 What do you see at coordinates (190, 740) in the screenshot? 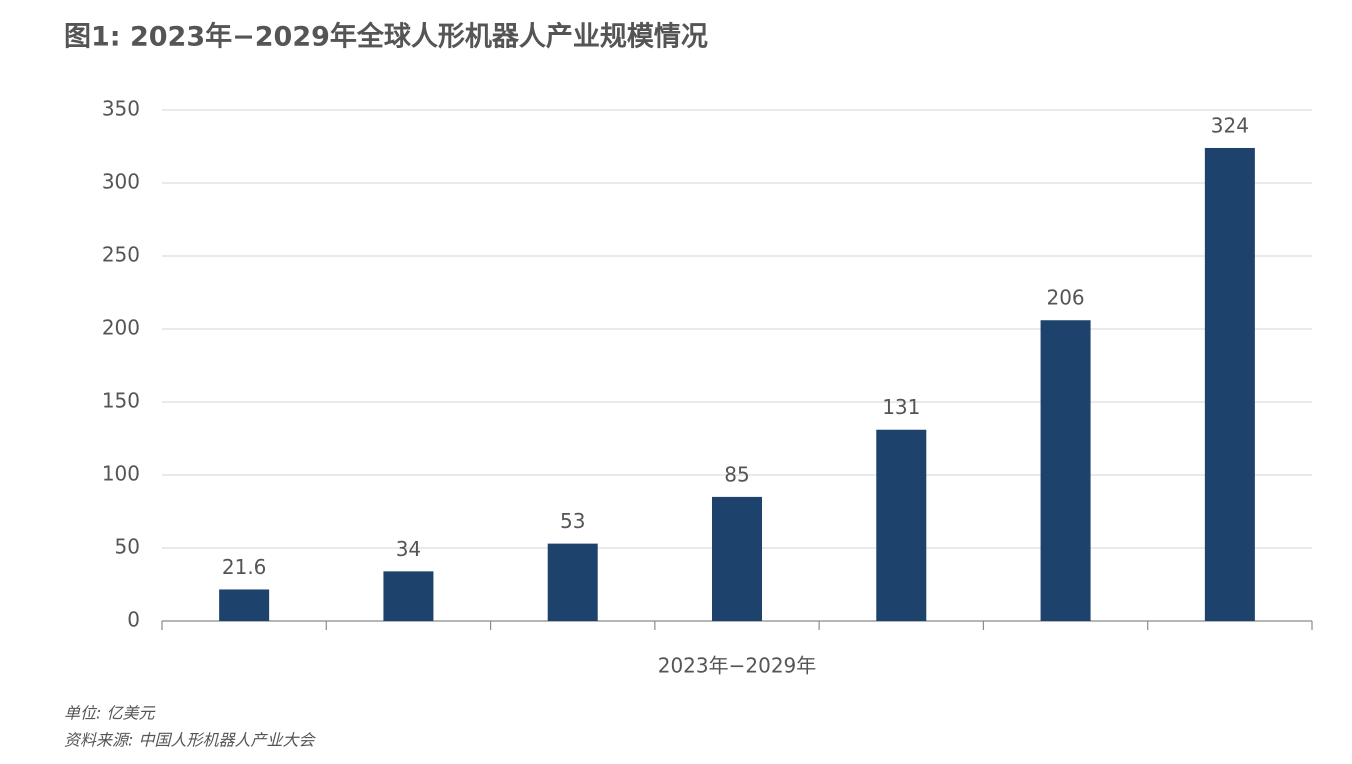
I see `source-note: 资料来源: 中国人形机器人产业大会` at bounding box center [190, 740].